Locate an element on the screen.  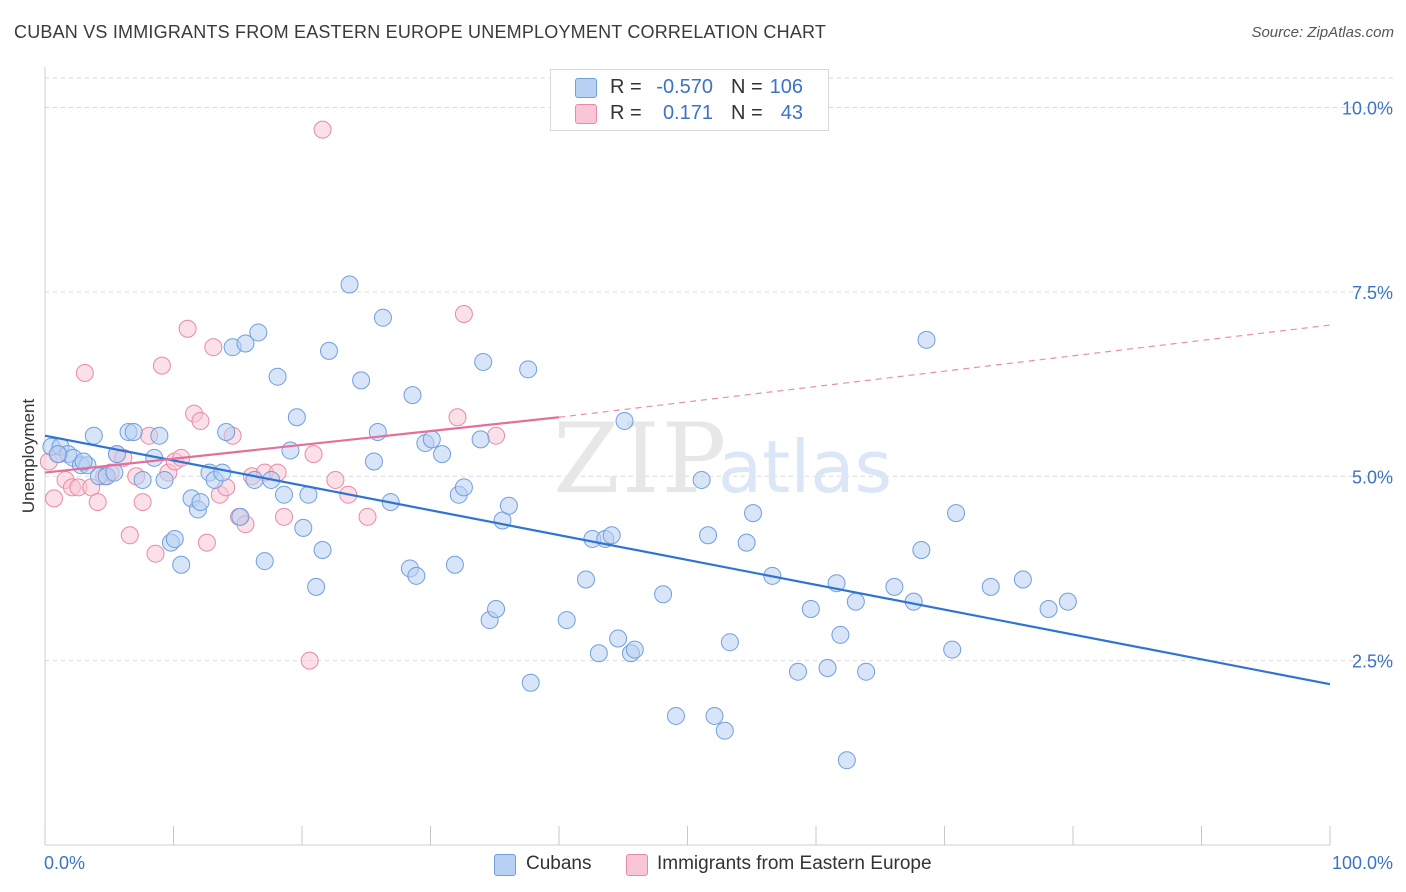
y-axis-label: Unemployment is located at coordinates (28, 456).